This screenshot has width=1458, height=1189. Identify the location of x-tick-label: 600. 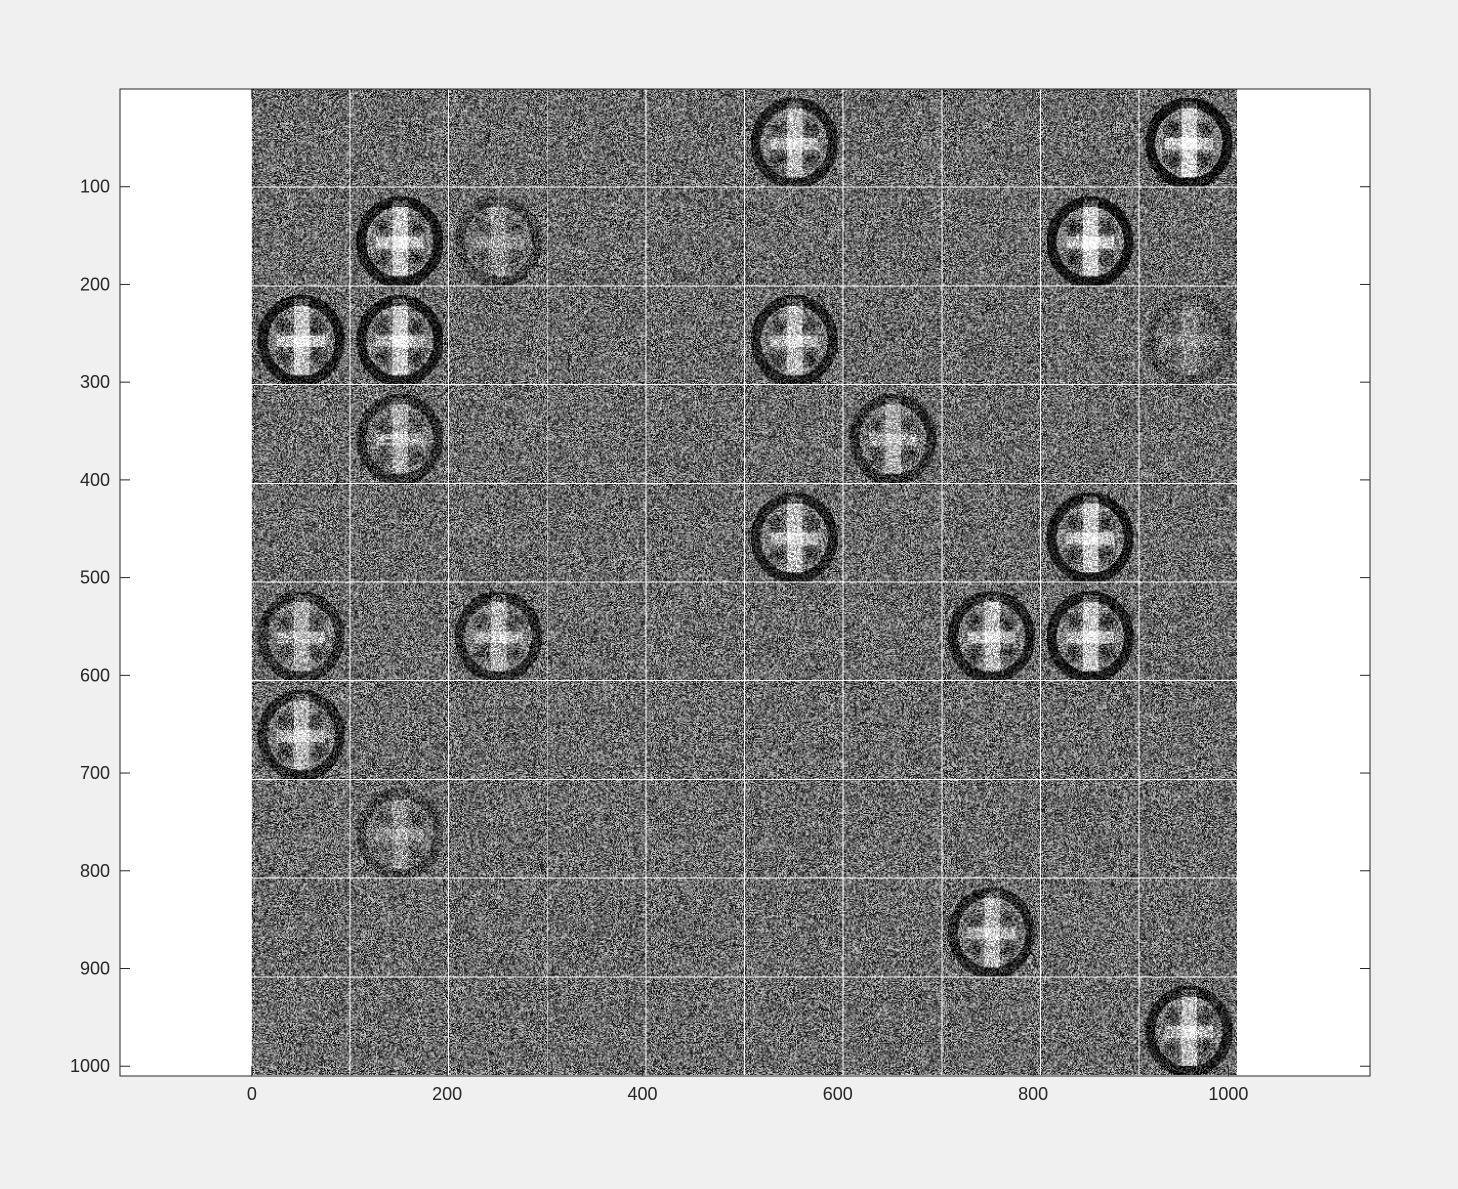
(838, 1094).